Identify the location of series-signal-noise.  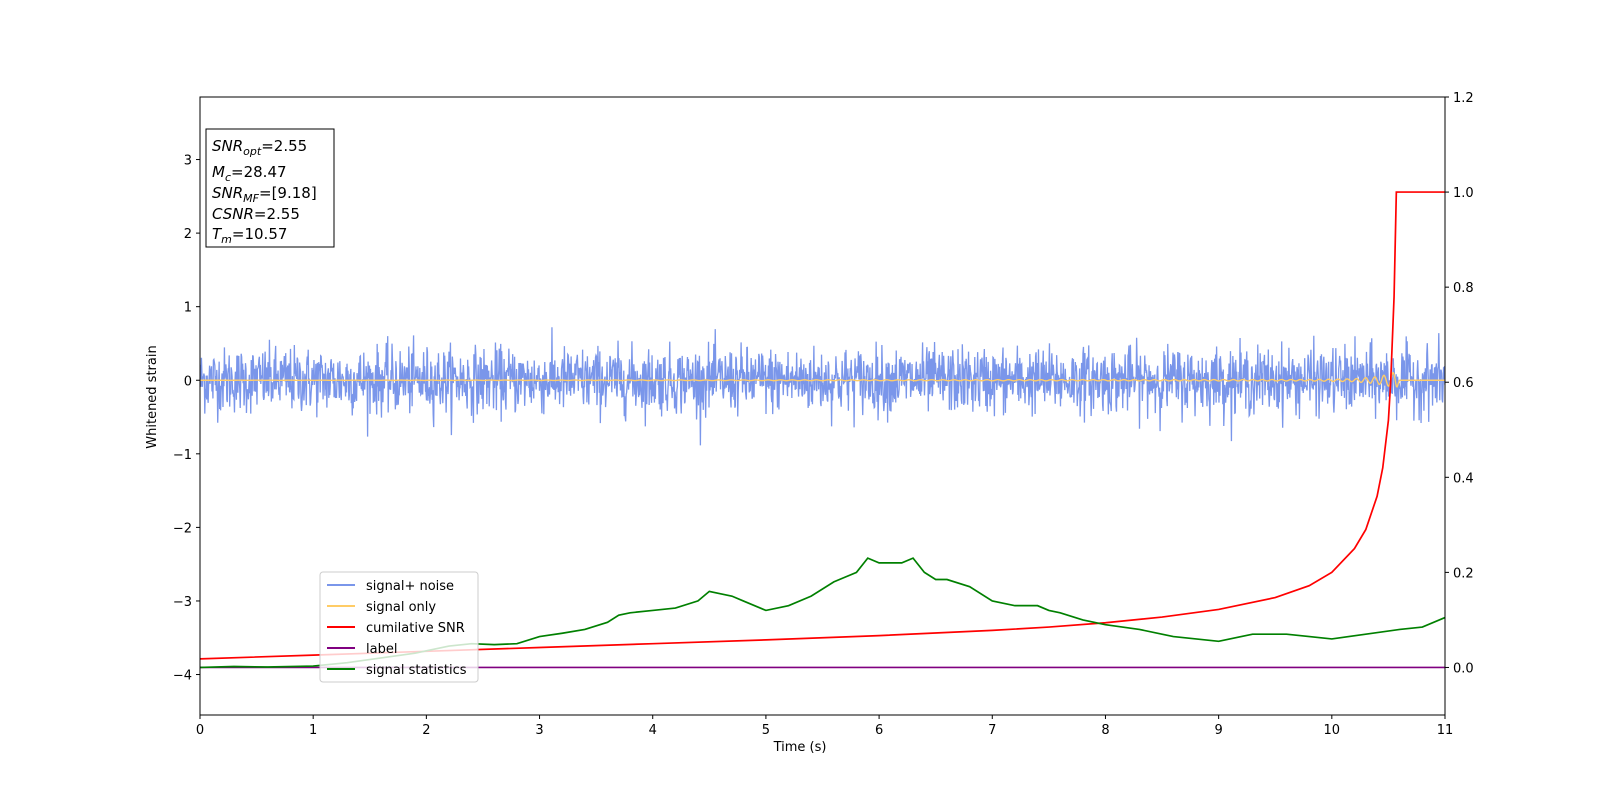
(822, 386).